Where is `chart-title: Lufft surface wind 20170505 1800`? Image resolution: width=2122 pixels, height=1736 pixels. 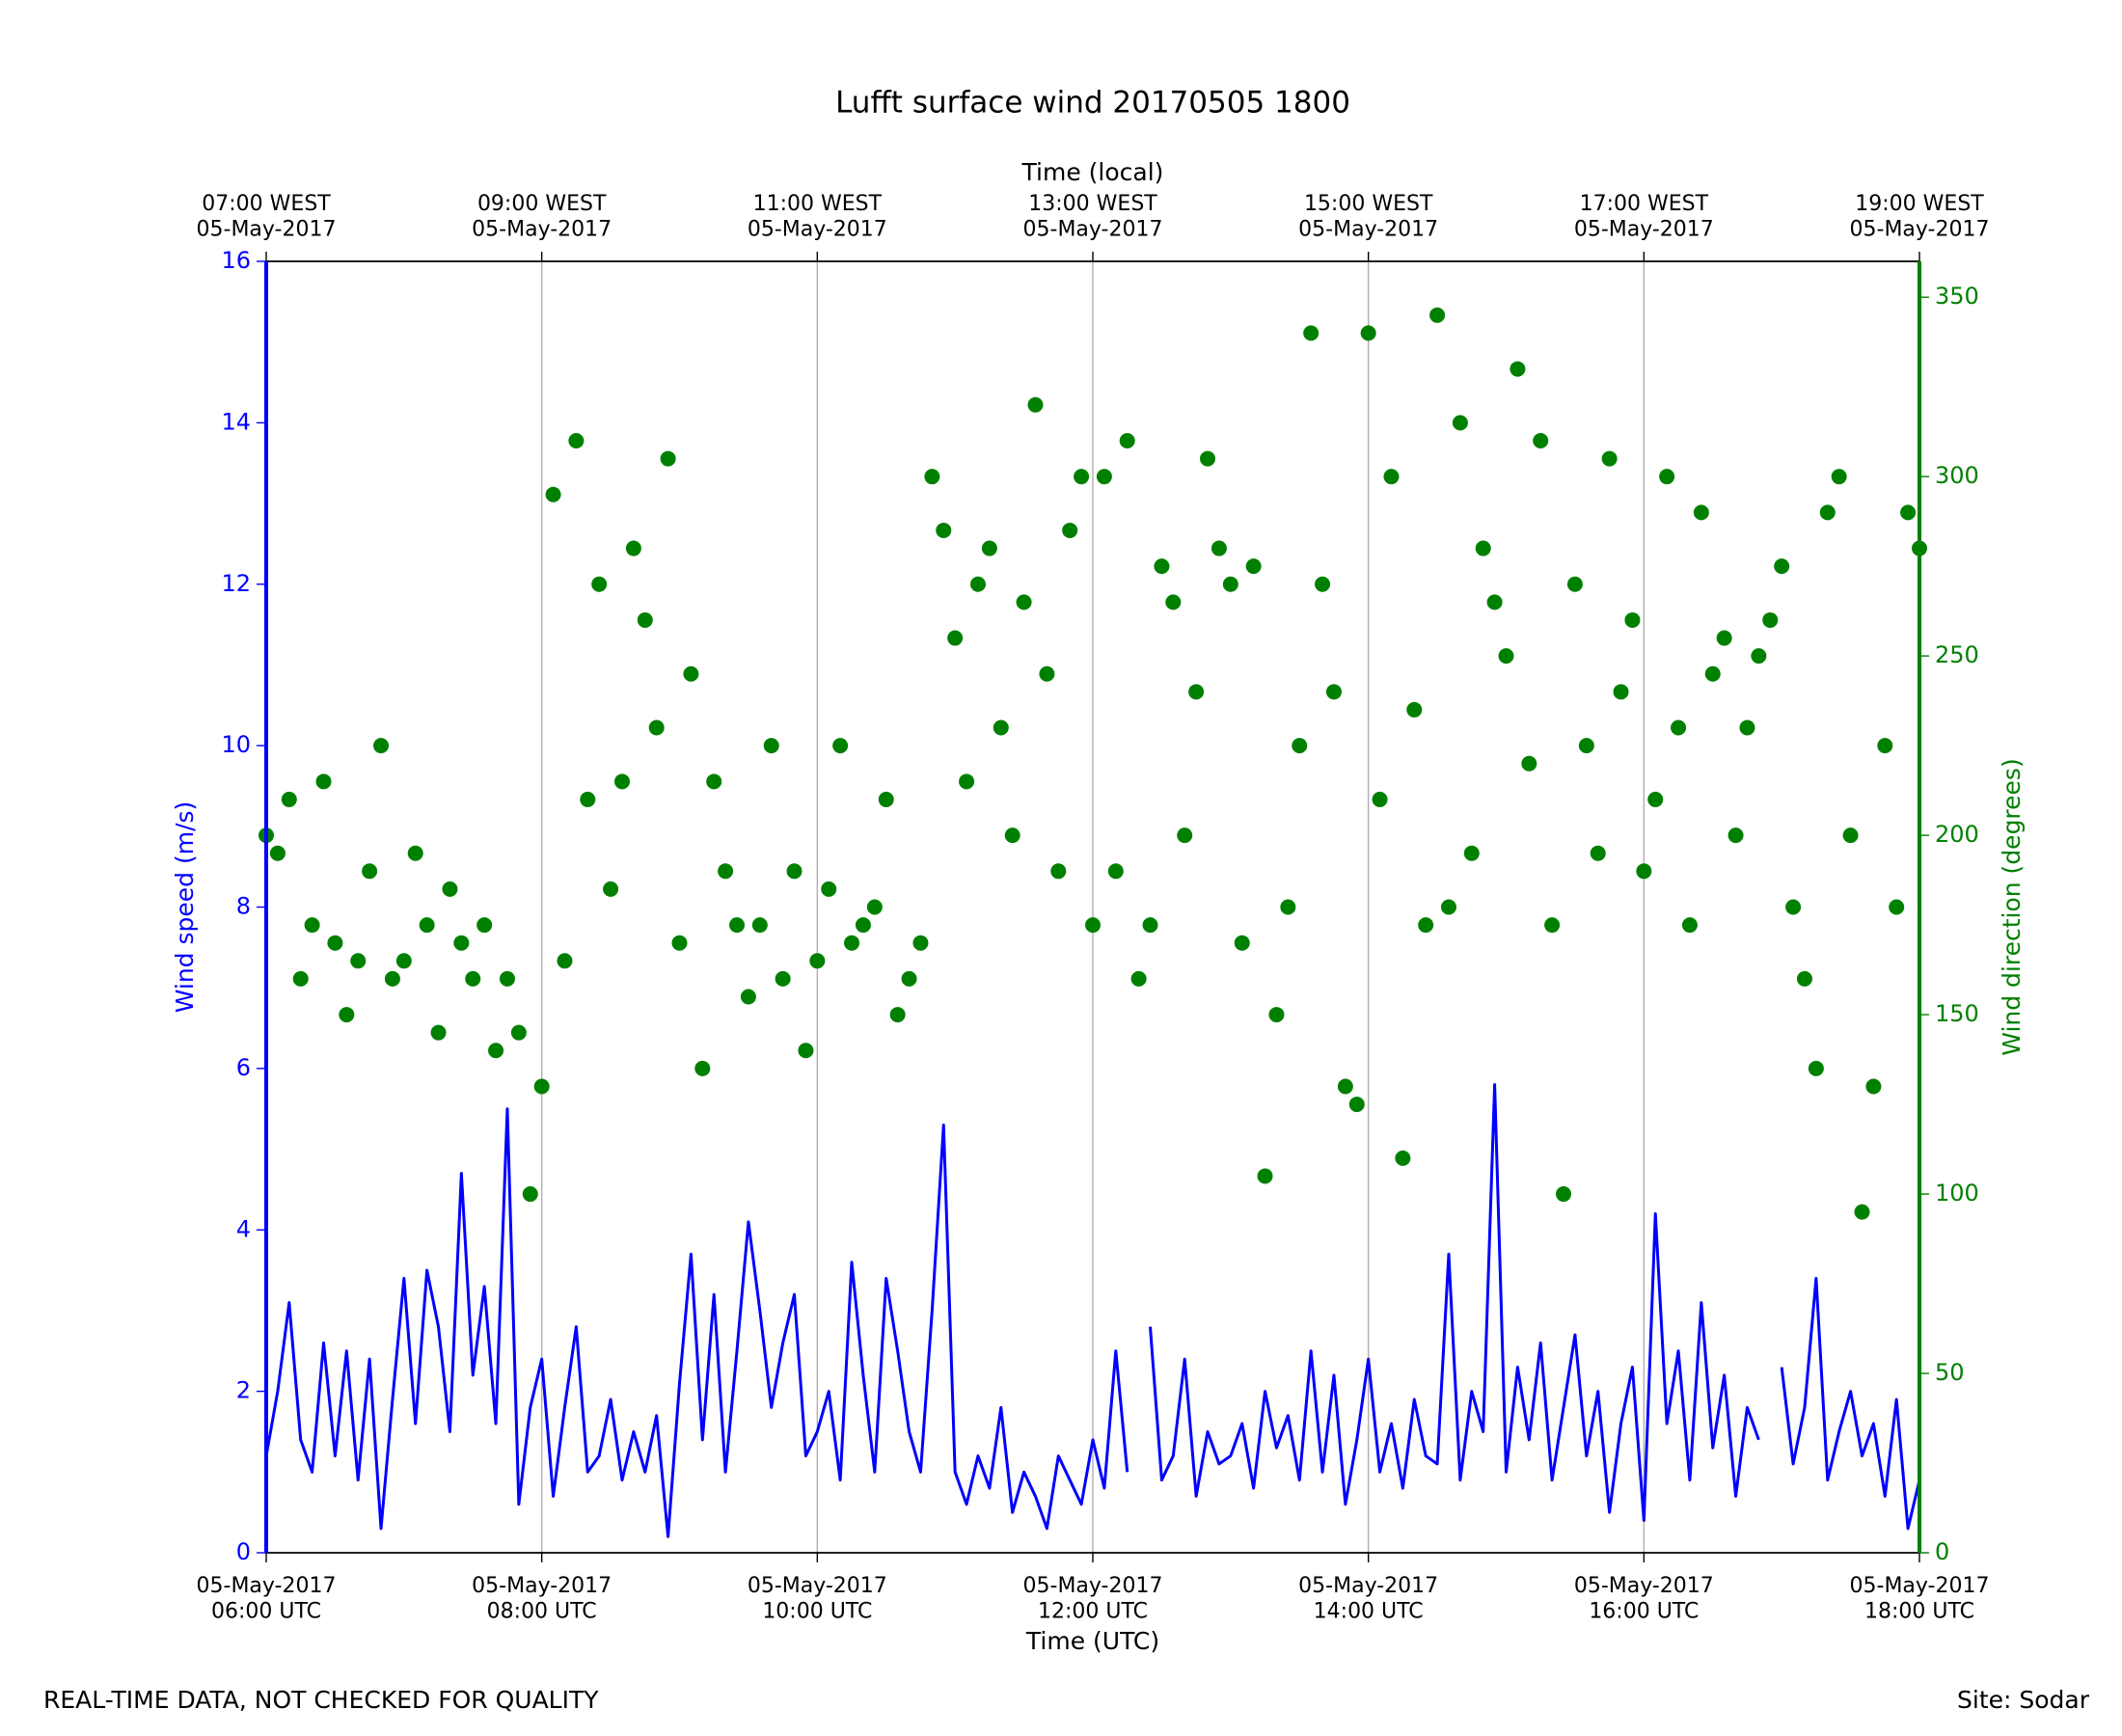 chart-title: Lufft surface wind 20170505 1800 is located at coordinates (1093, 103).